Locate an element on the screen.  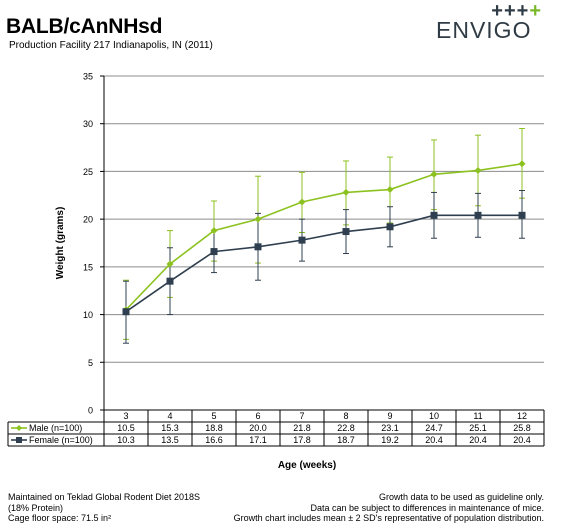
x-tick-label: 6 is located at coordinates (257, 416).